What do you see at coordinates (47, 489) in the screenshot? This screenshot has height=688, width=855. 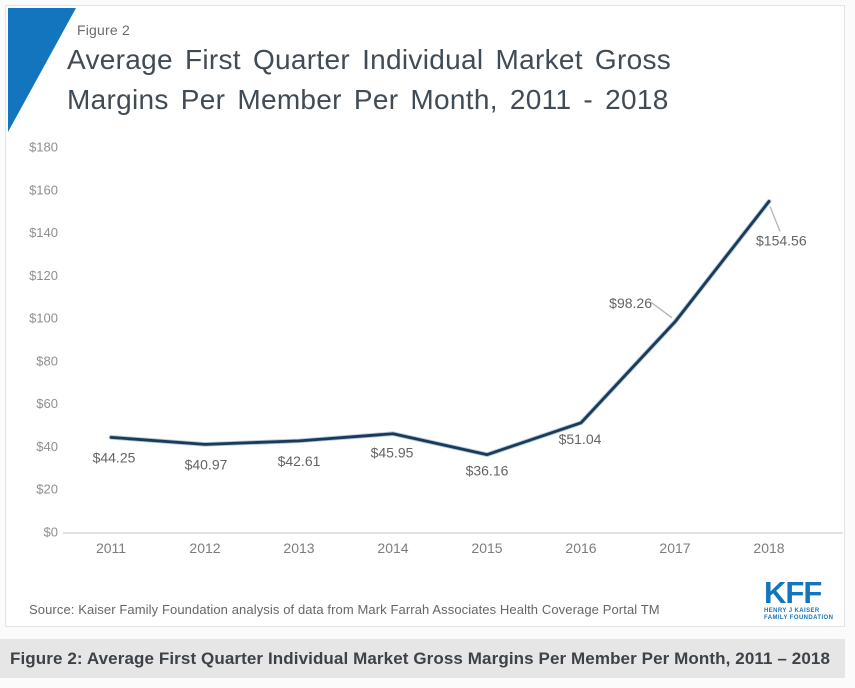 I see `y-tick-label: $20` at bounding box center [47, 489].